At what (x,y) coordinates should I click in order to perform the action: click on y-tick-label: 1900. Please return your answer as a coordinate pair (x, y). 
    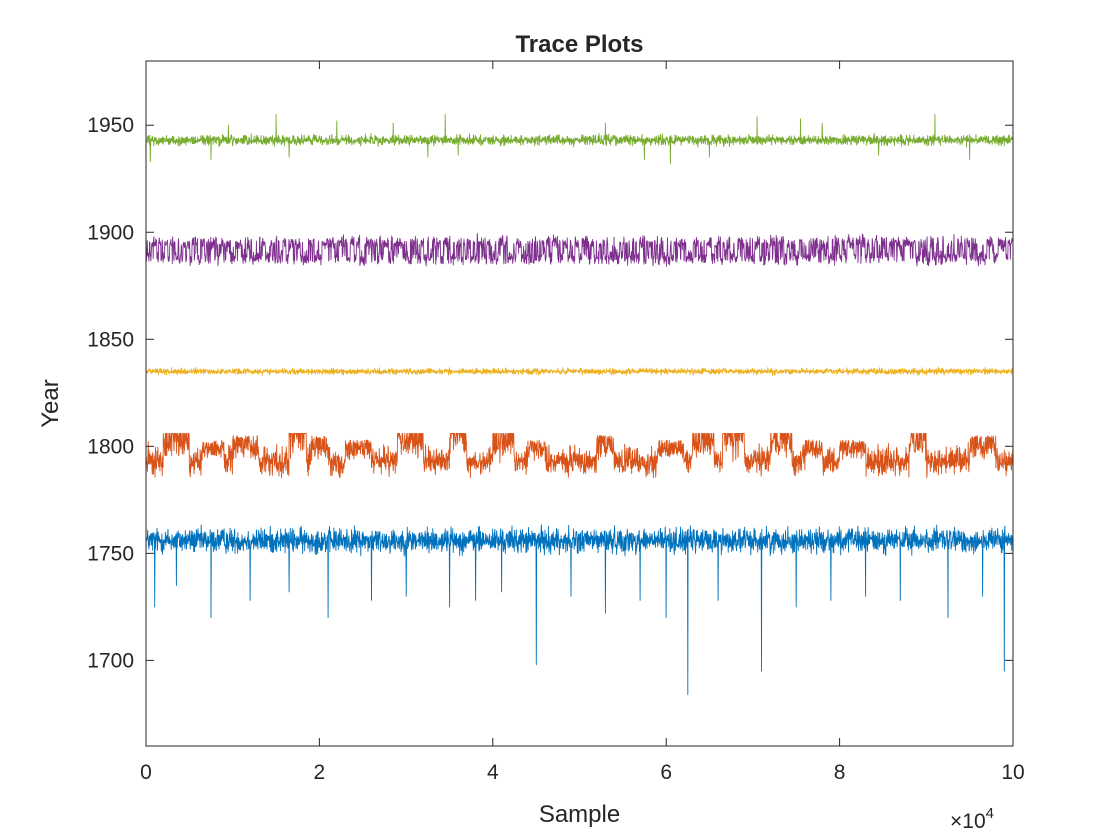
    Looking at the image, I should click on (110, 232).